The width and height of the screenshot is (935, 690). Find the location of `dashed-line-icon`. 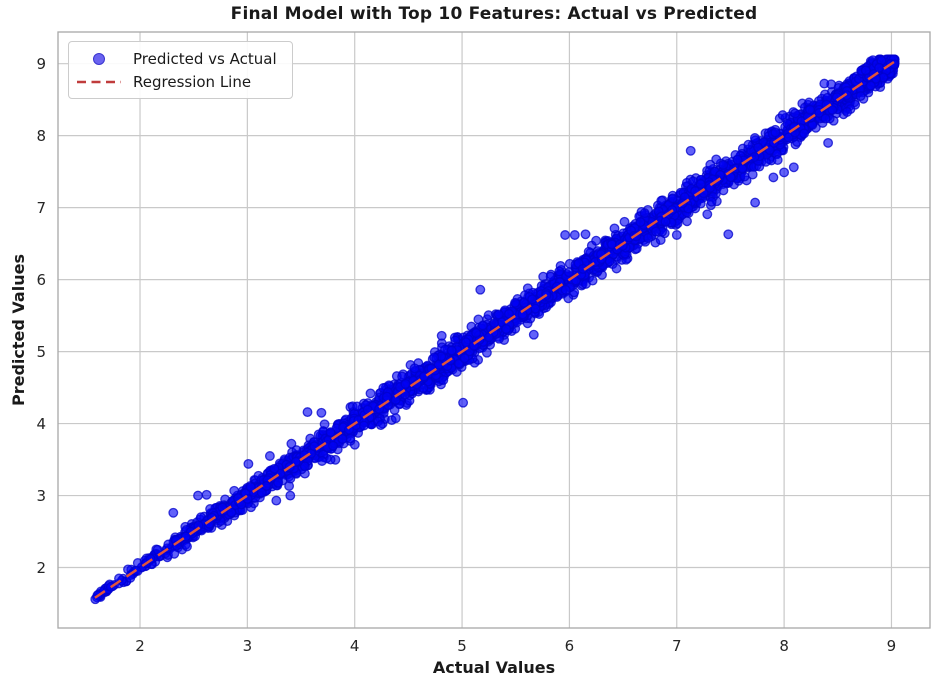

dashed-line-icon is located at coordinates (99, 82).